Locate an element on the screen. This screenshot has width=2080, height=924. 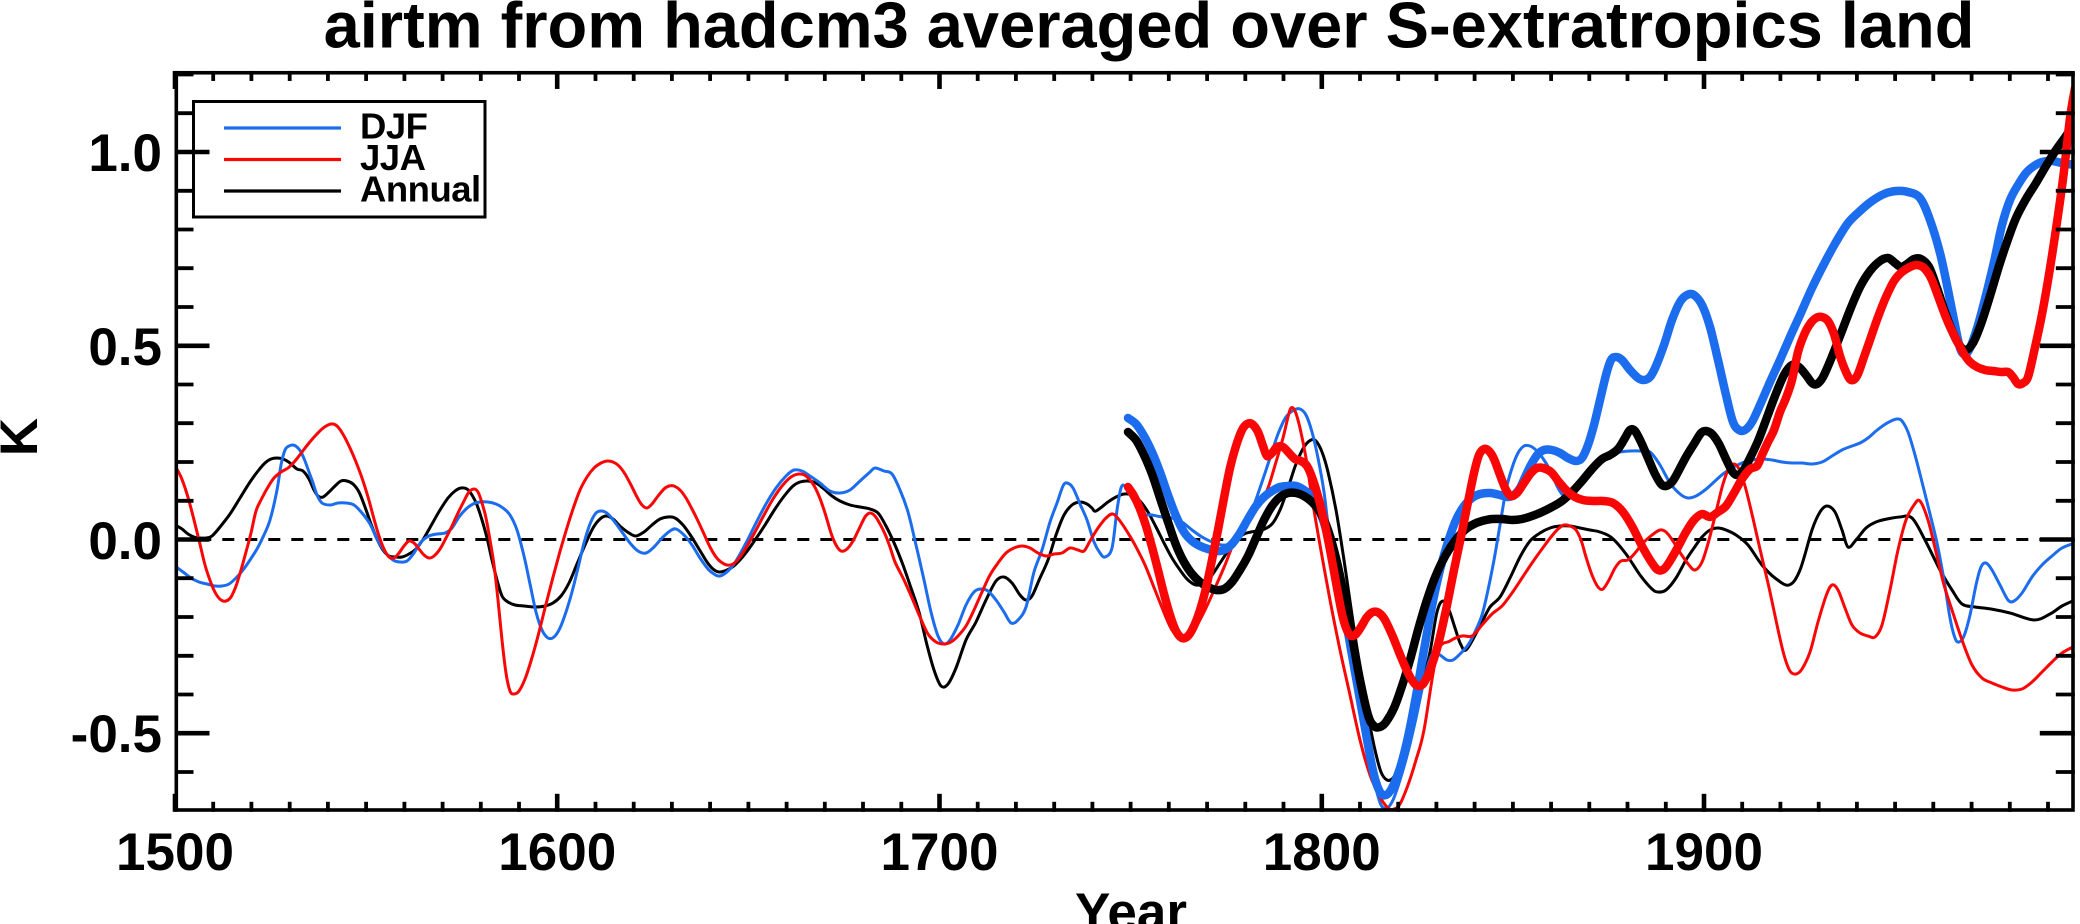
svg-text: Year is located at coordinates (1131, 903).